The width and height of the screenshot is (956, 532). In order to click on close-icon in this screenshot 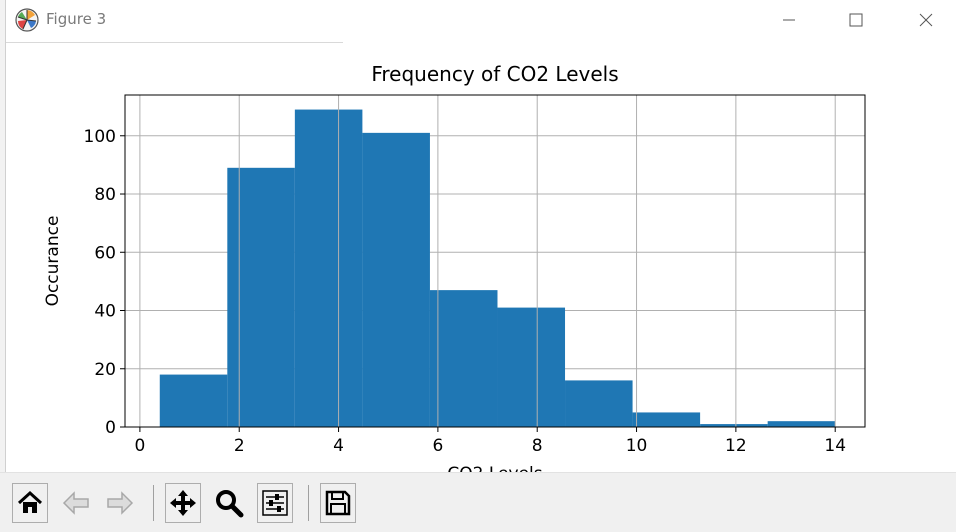, I will do `click(926, 20)`.